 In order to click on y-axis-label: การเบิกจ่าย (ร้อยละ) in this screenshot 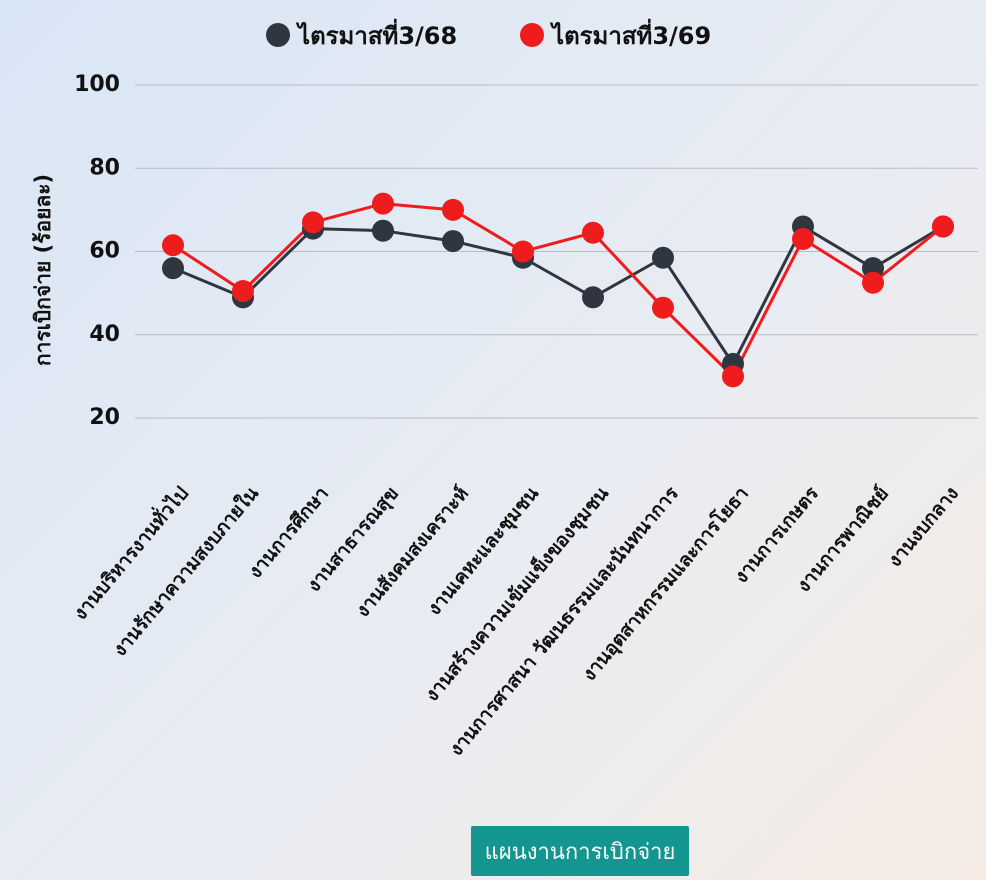, I will do `click(43, 270)`.